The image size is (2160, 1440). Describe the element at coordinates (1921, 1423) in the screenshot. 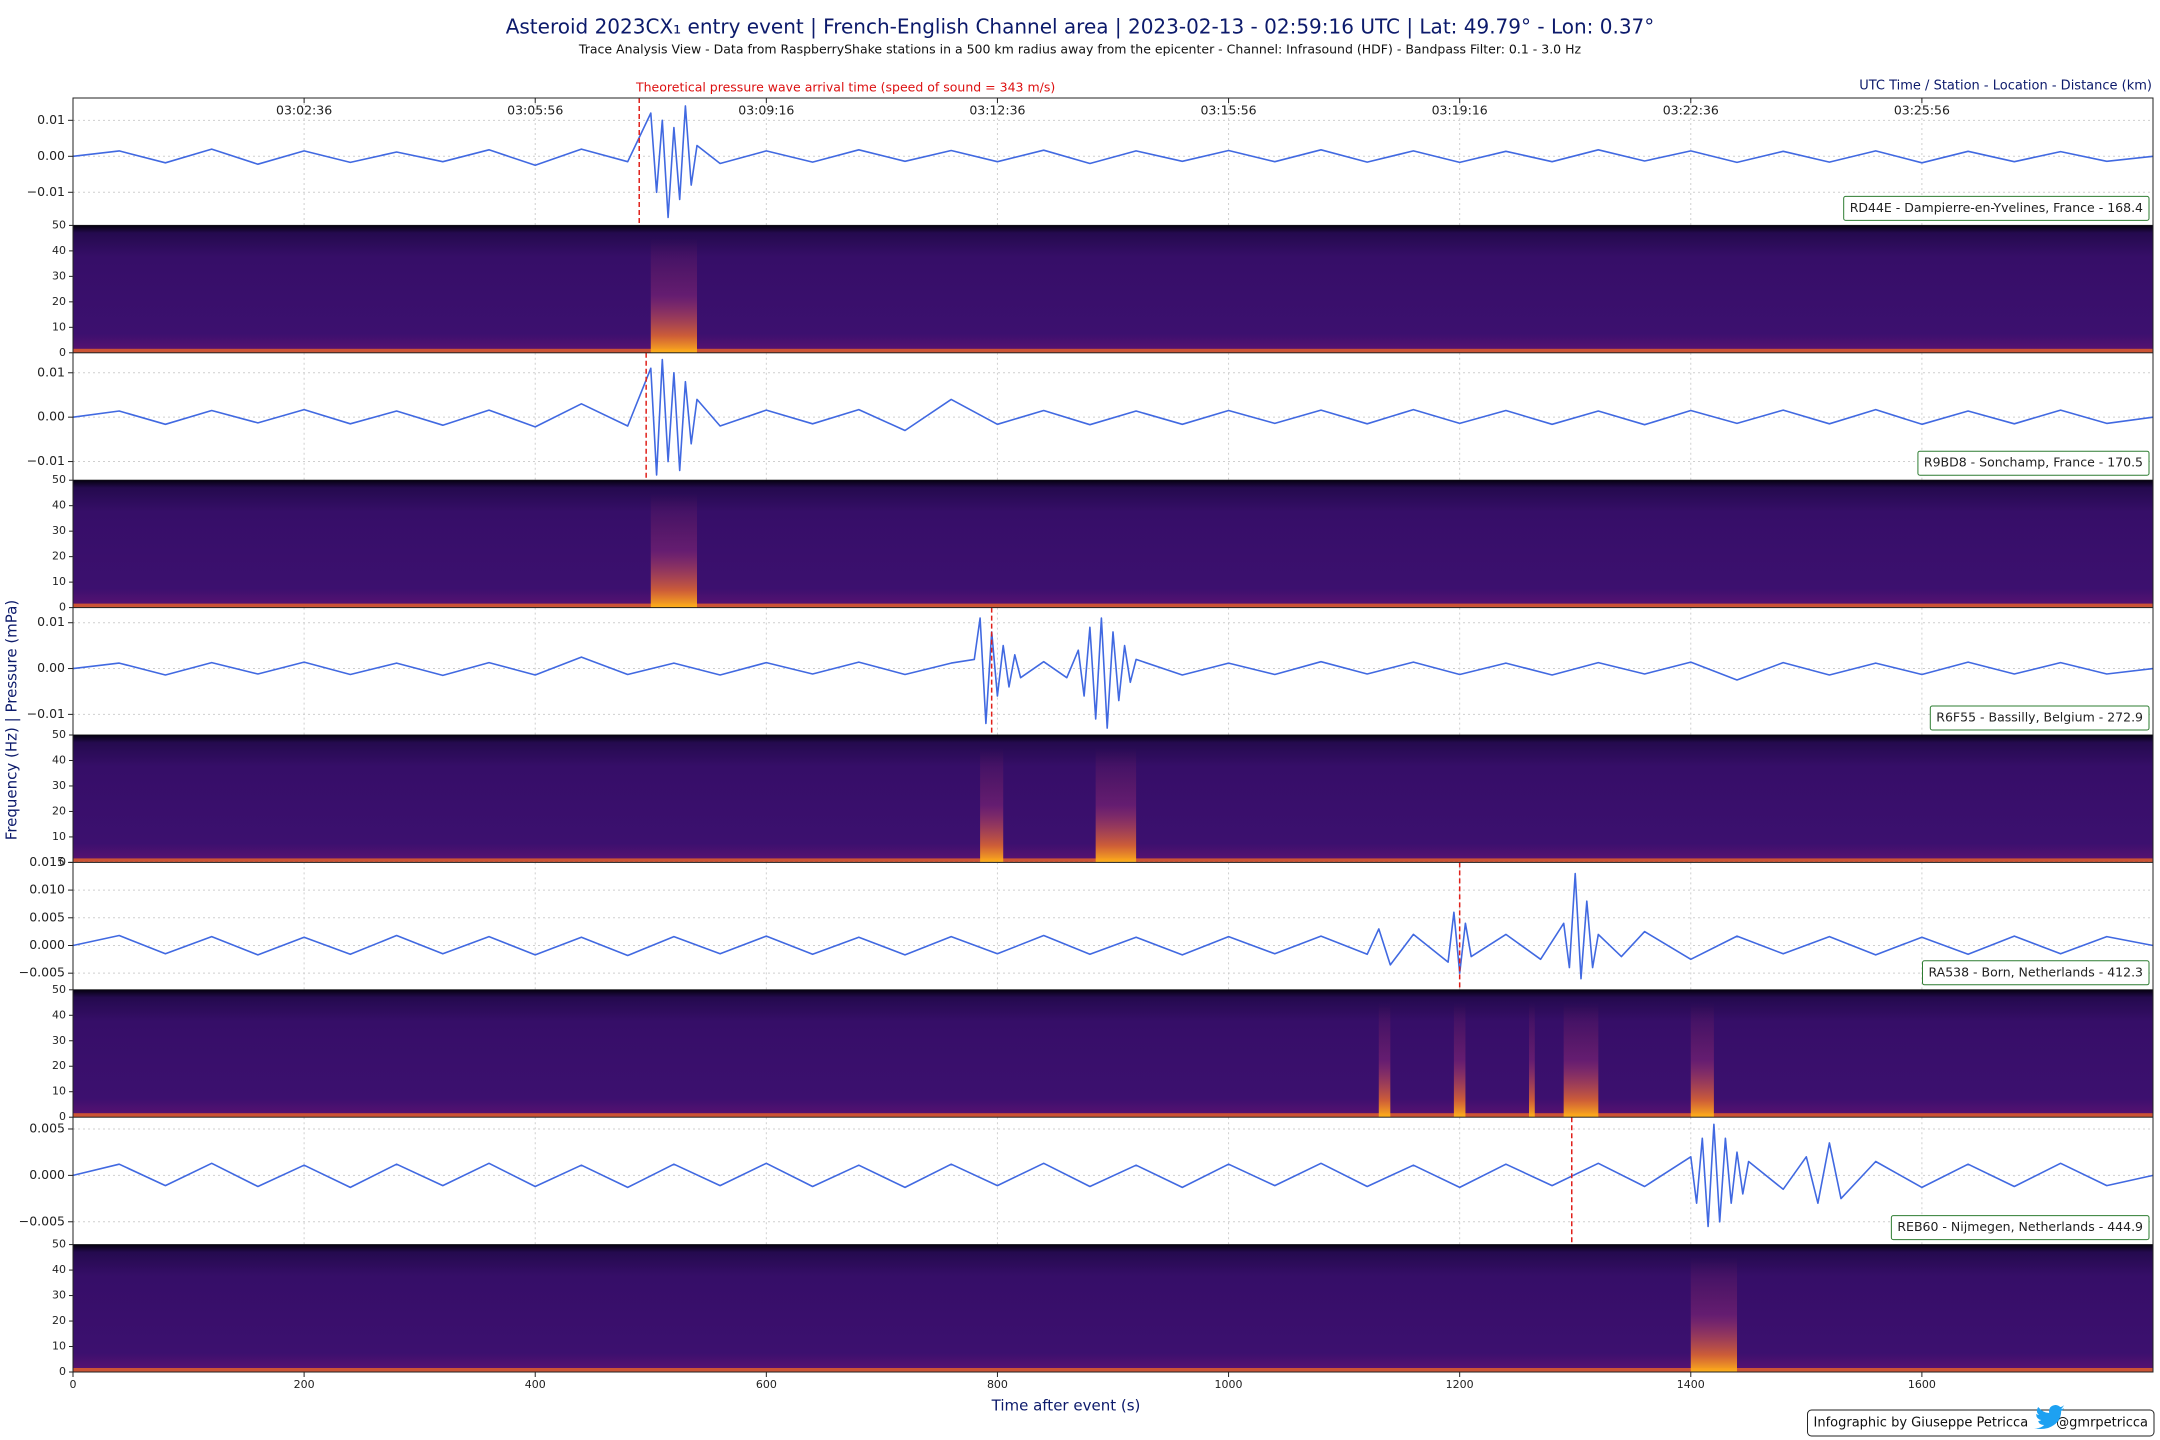

I see `credit-text: Infographic by Giuseppe Petricca` at that location.